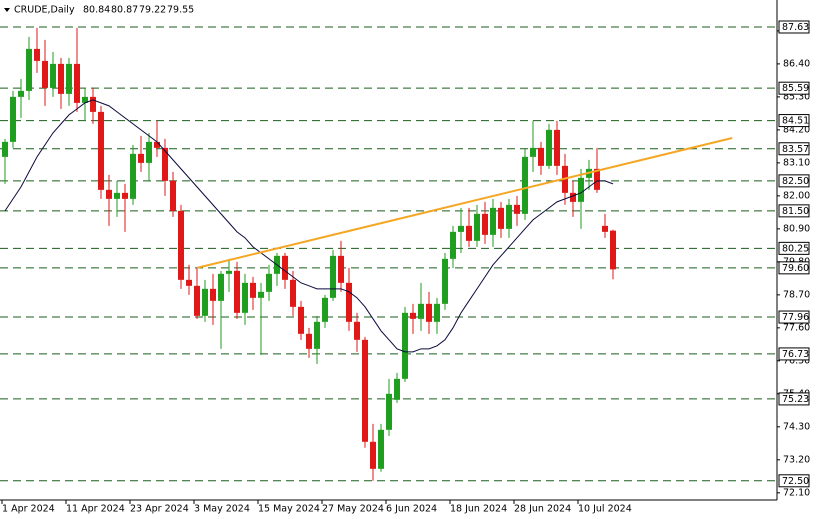 This screenshot has height=519, width=818. Describe the element at coordinates (478, 509) in the screenshot. I see `x-tick-label: 18 Jun 2024` at that location.